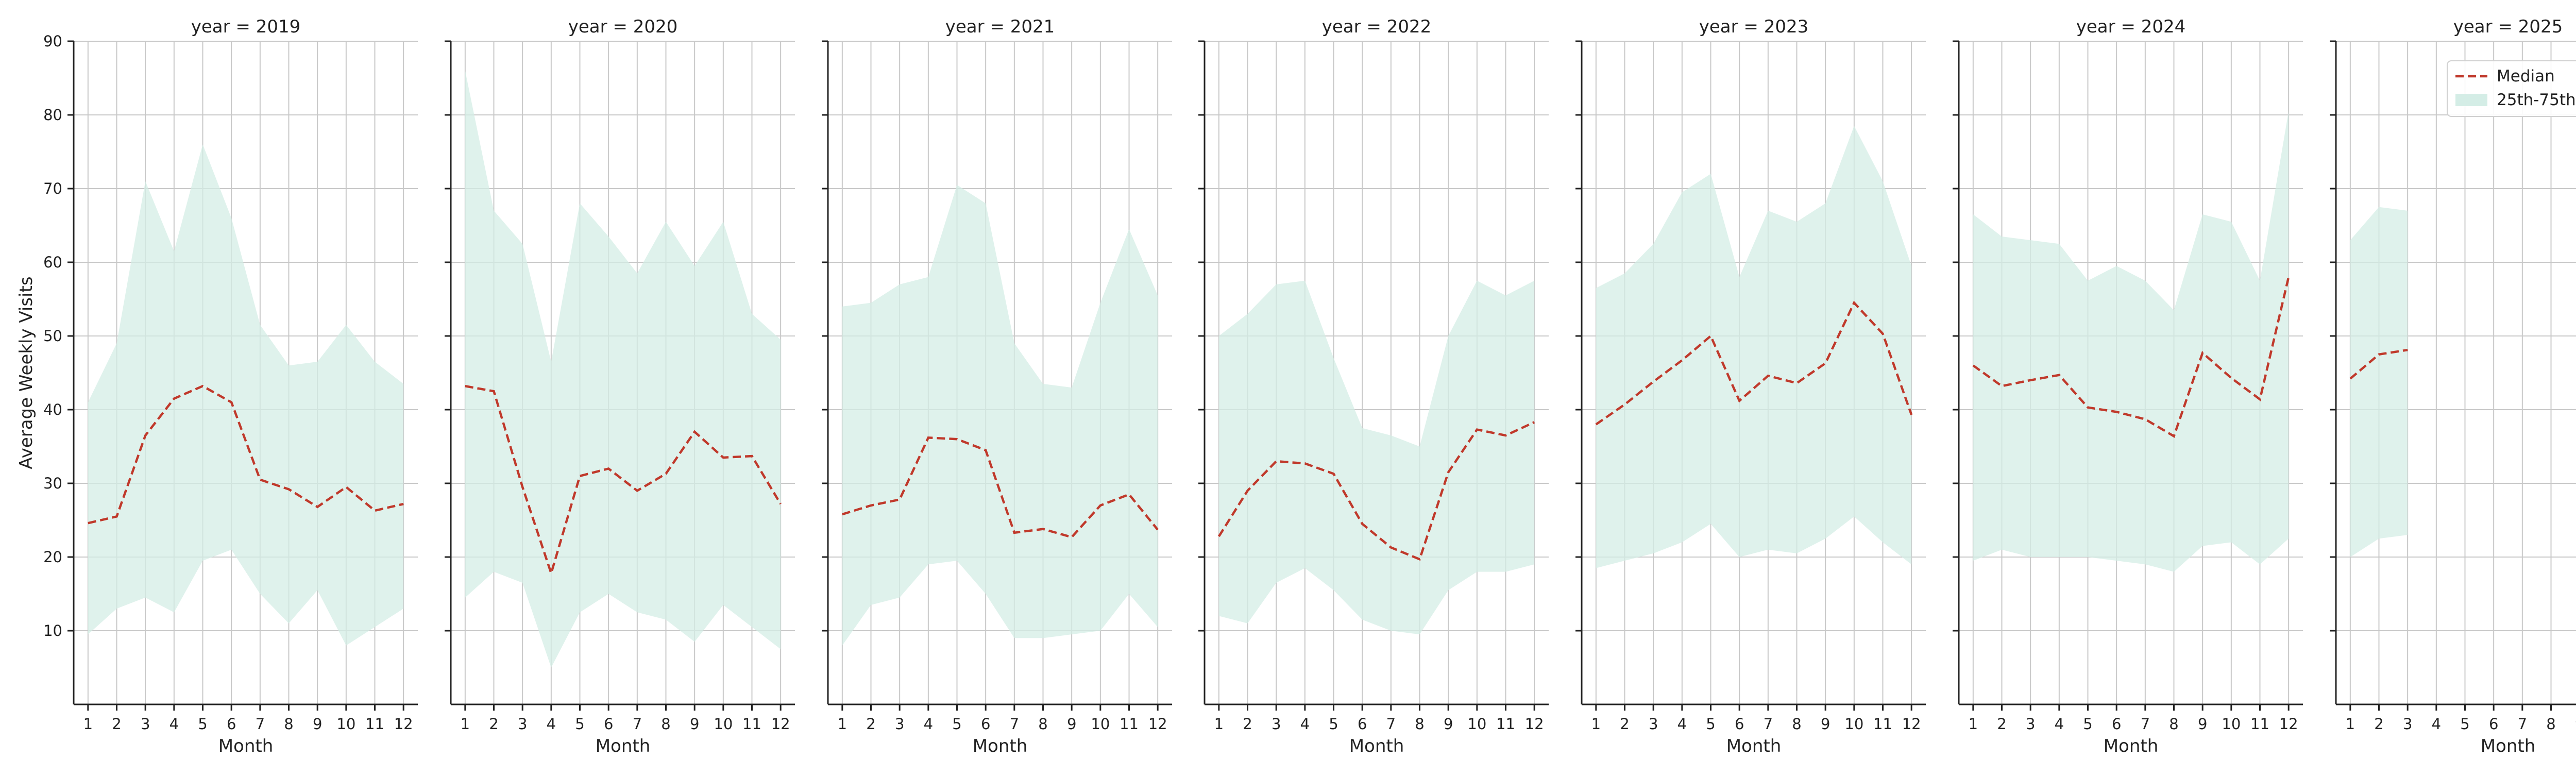 The width and height of the screenshot is (2576, 775). I want to click on y-tick-label: 60, so click(52, 262).